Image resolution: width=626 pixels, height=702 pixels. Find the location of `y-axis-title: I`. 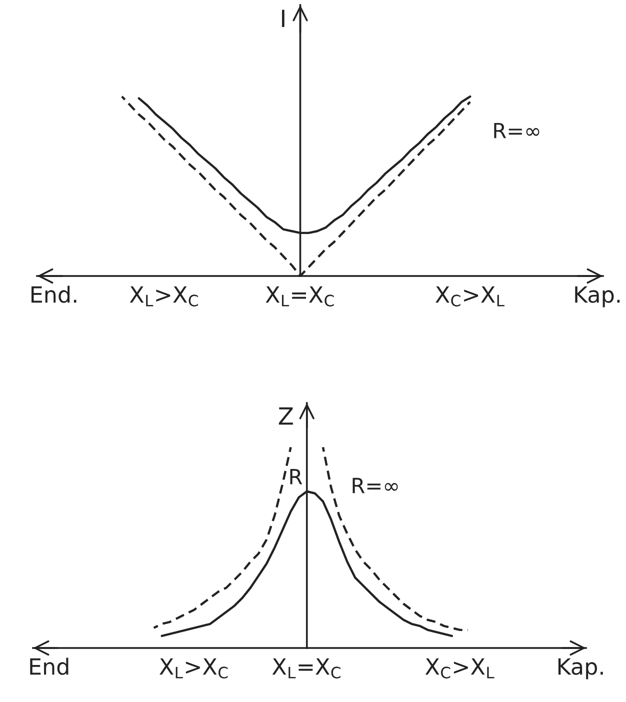

y-axis-title: I is located at coordinates (283, 19).